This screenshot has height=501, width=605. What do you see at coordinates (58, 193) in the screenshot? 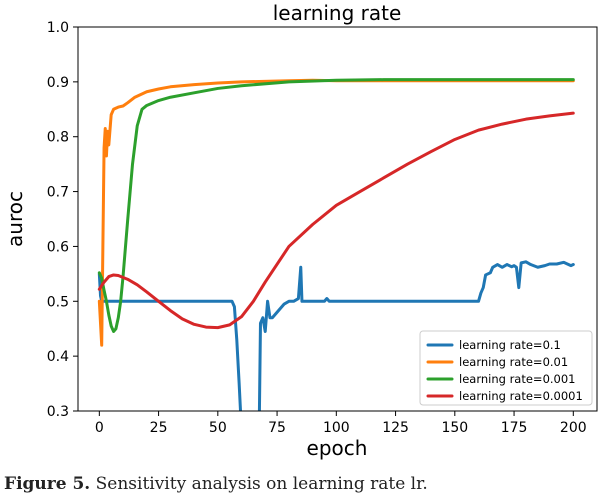
I see `y-tick-label: 0.7` at bounding box center [58, 193].